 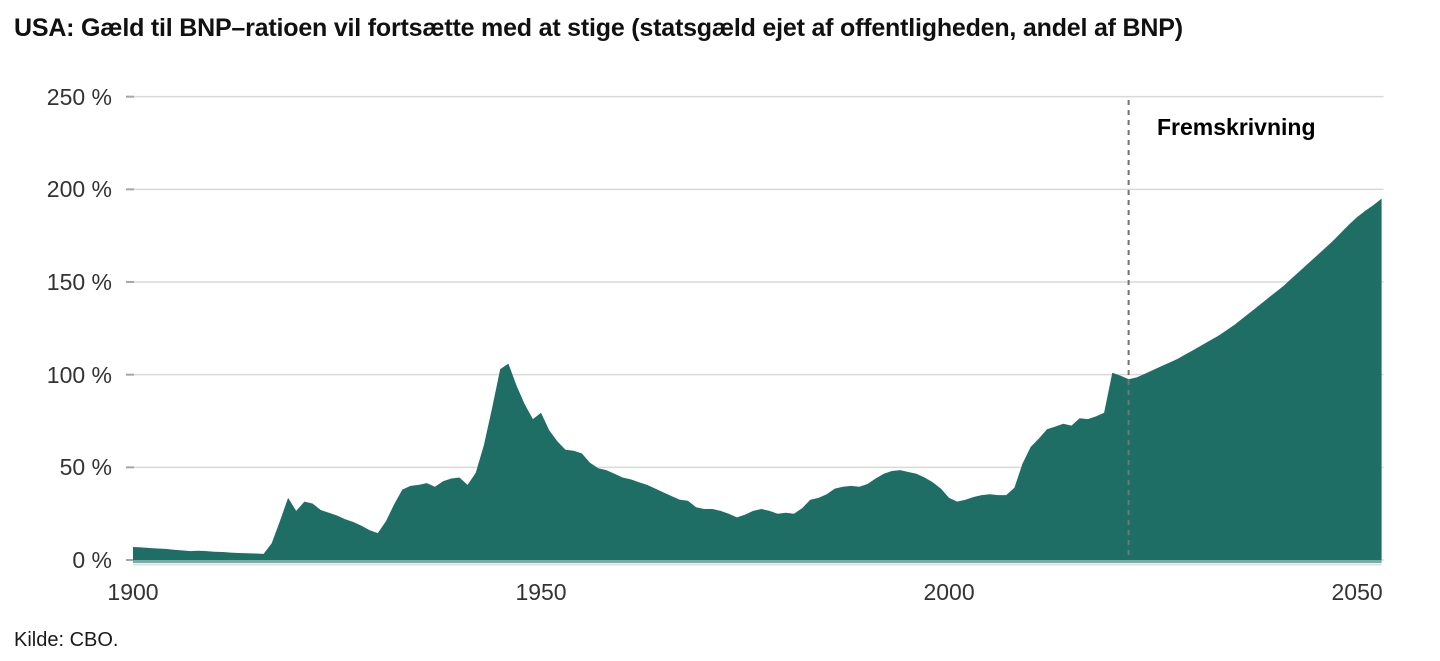 I want to click on source-note: Kilde: CBO., so click(x=66, y=640).